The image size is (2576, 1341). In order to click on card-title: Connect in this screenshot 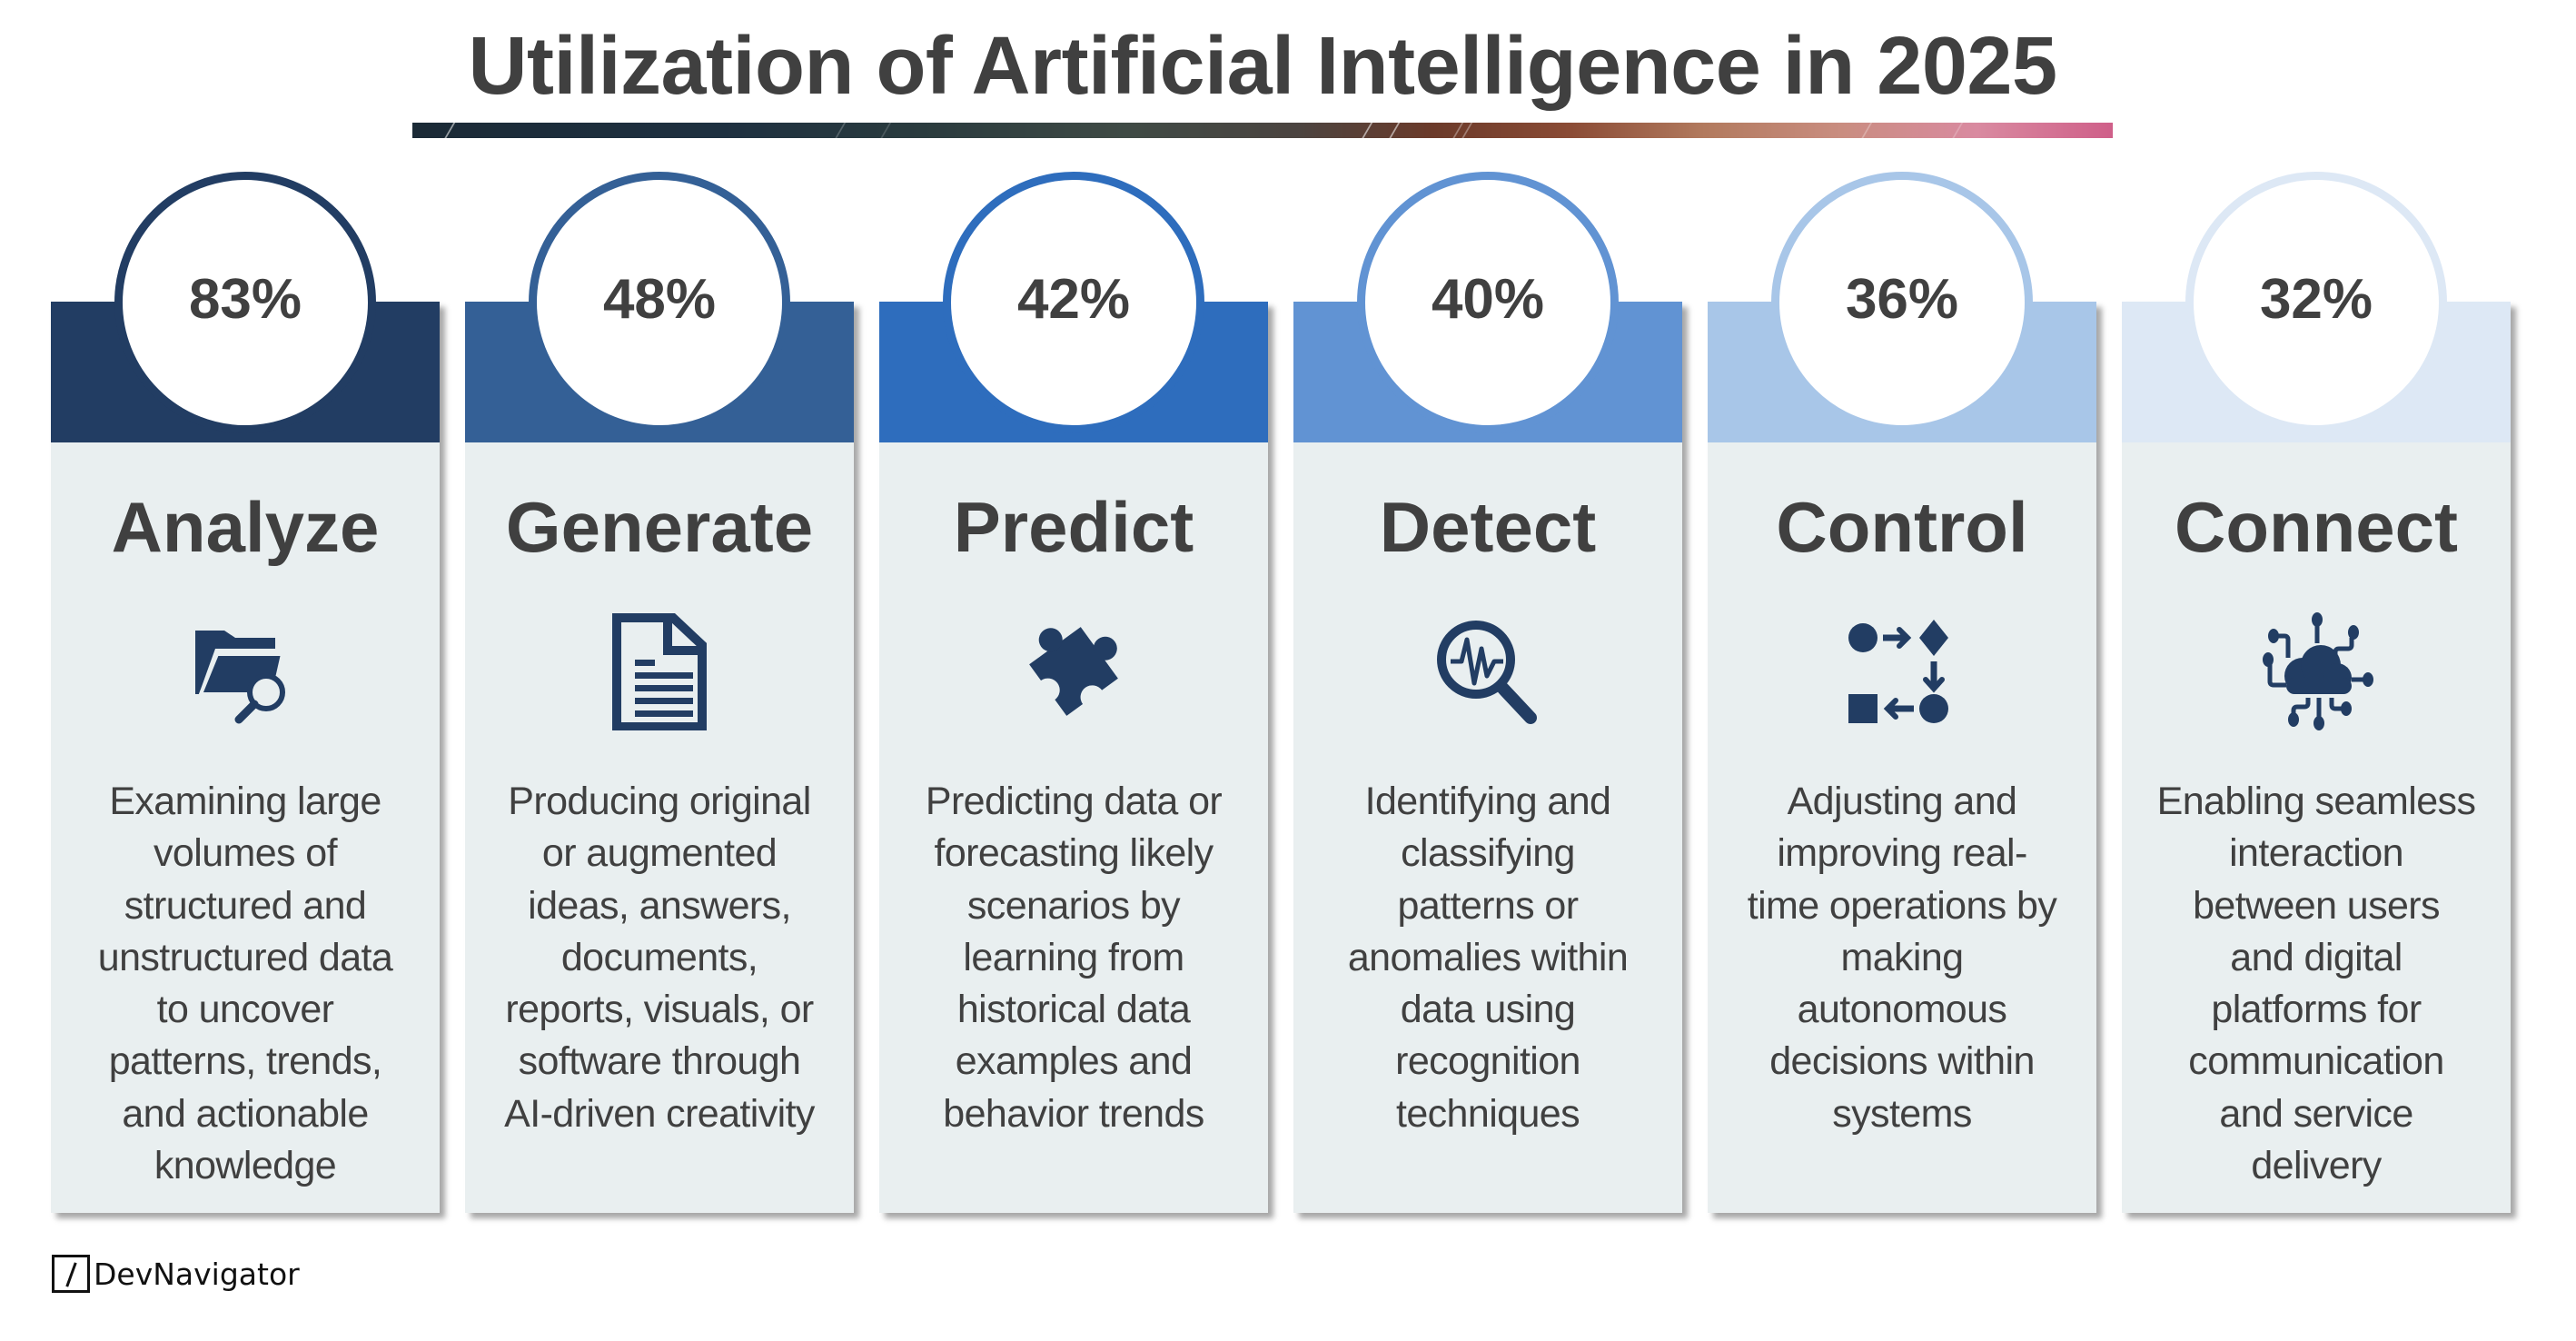, I will do `click(2316, 527)`.